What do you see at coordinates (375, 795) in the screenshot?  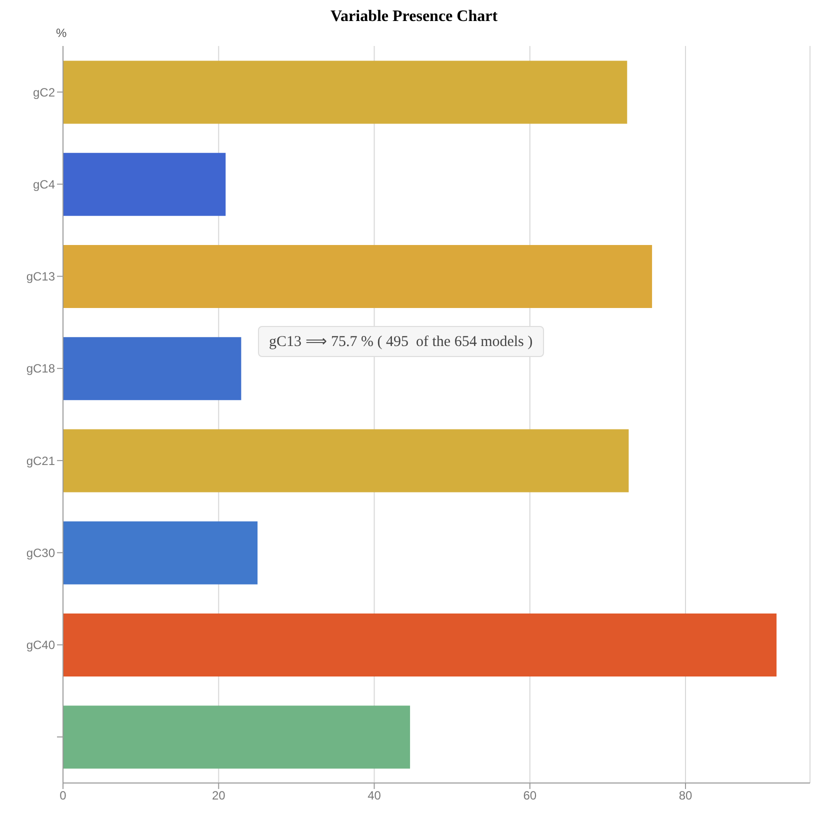 I see `x-tick-label: 40` at bounding box center [375, 795].